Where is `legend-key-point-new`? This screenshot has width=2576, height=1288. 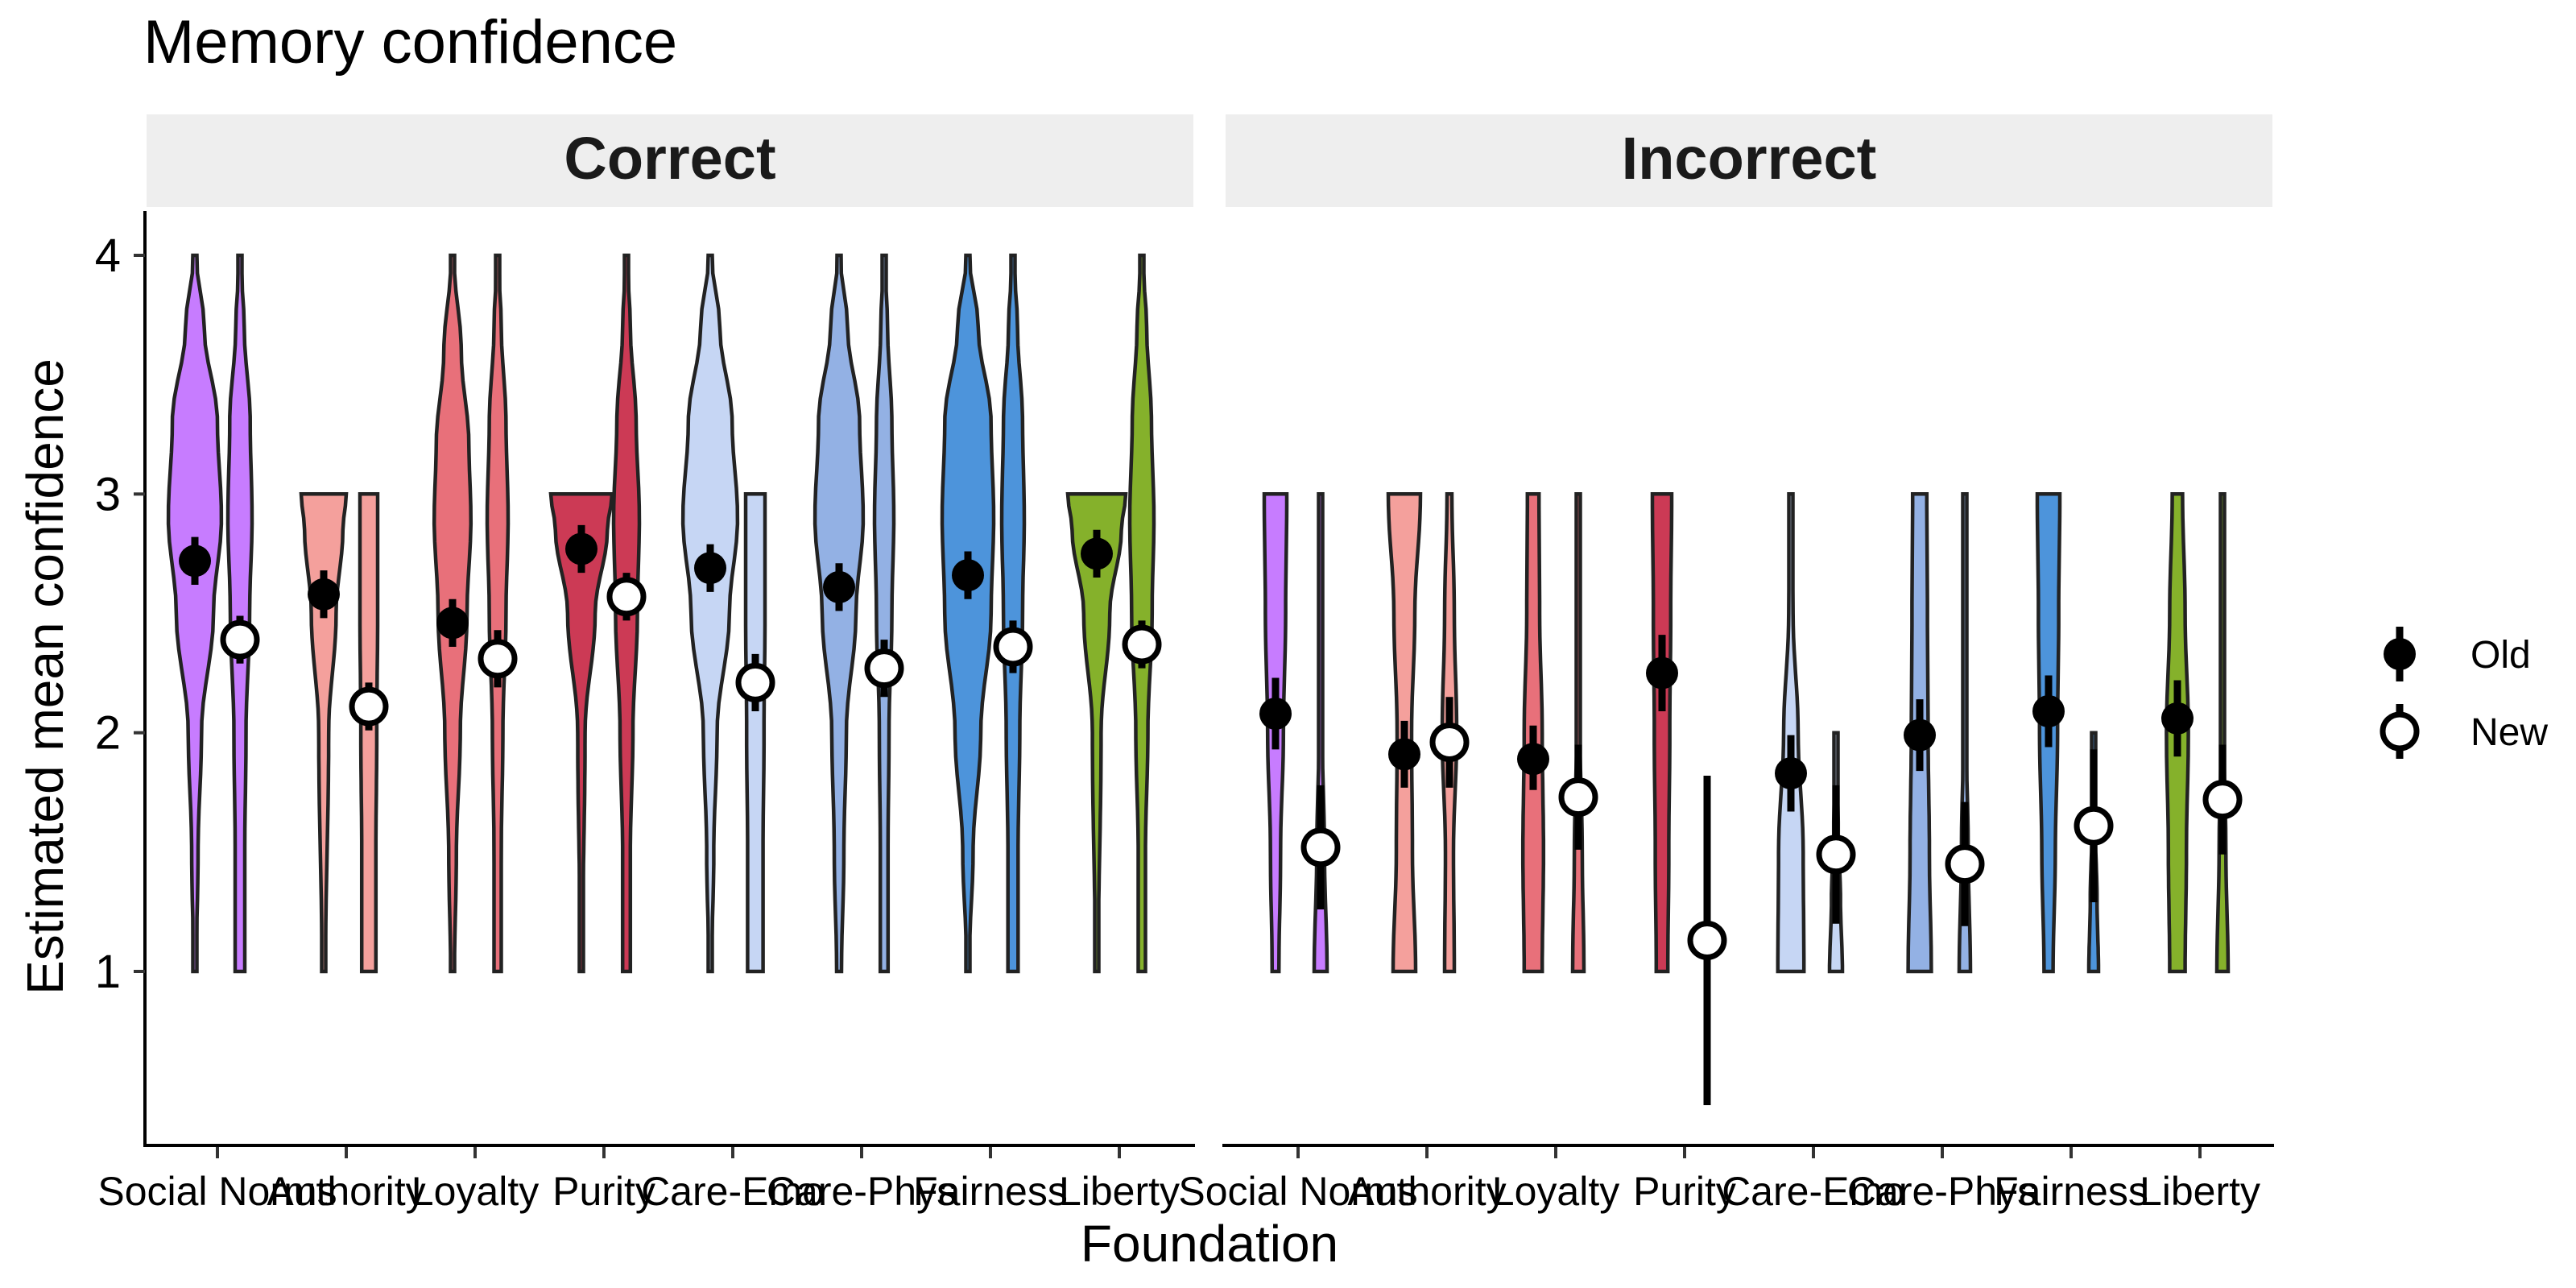 legend-key-point-new is located at coordinates (2400, 731).